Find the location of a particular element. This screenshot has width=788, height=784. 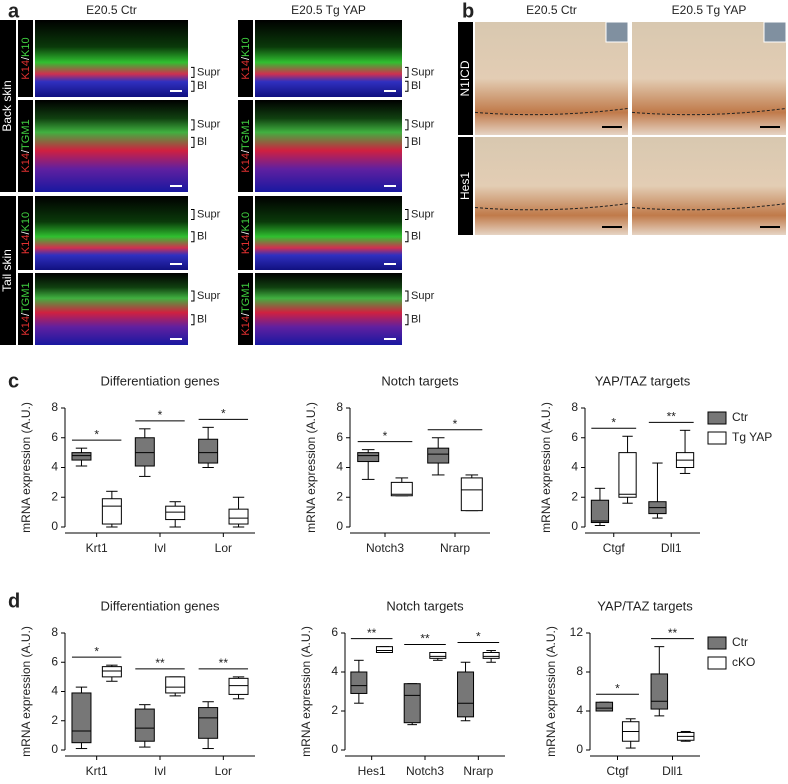

legend-label: Ctr is located at coordinates (740, 417).